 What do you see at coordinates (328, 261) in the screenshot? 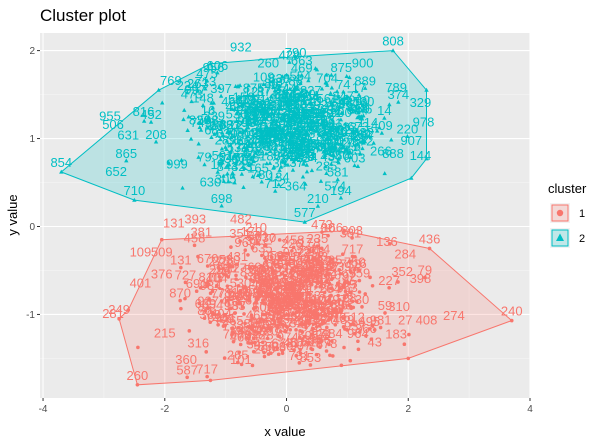
I see `cluster-1-point-label: 673` at bounding box center [328, 261].